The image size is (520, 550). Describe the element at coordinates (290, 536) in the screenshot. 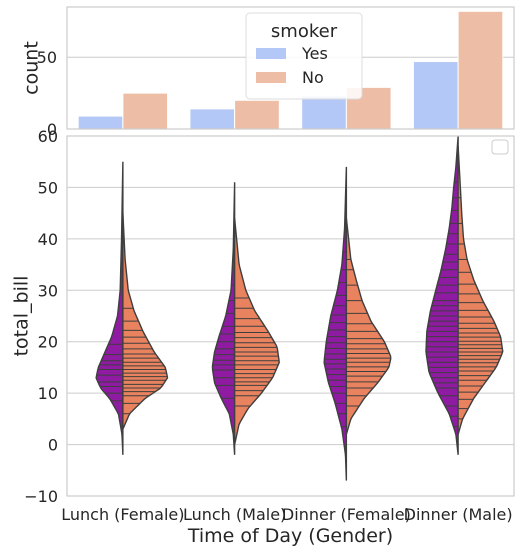

I see `violin-x-axis-label: Time of Day (Gender)` at that location.